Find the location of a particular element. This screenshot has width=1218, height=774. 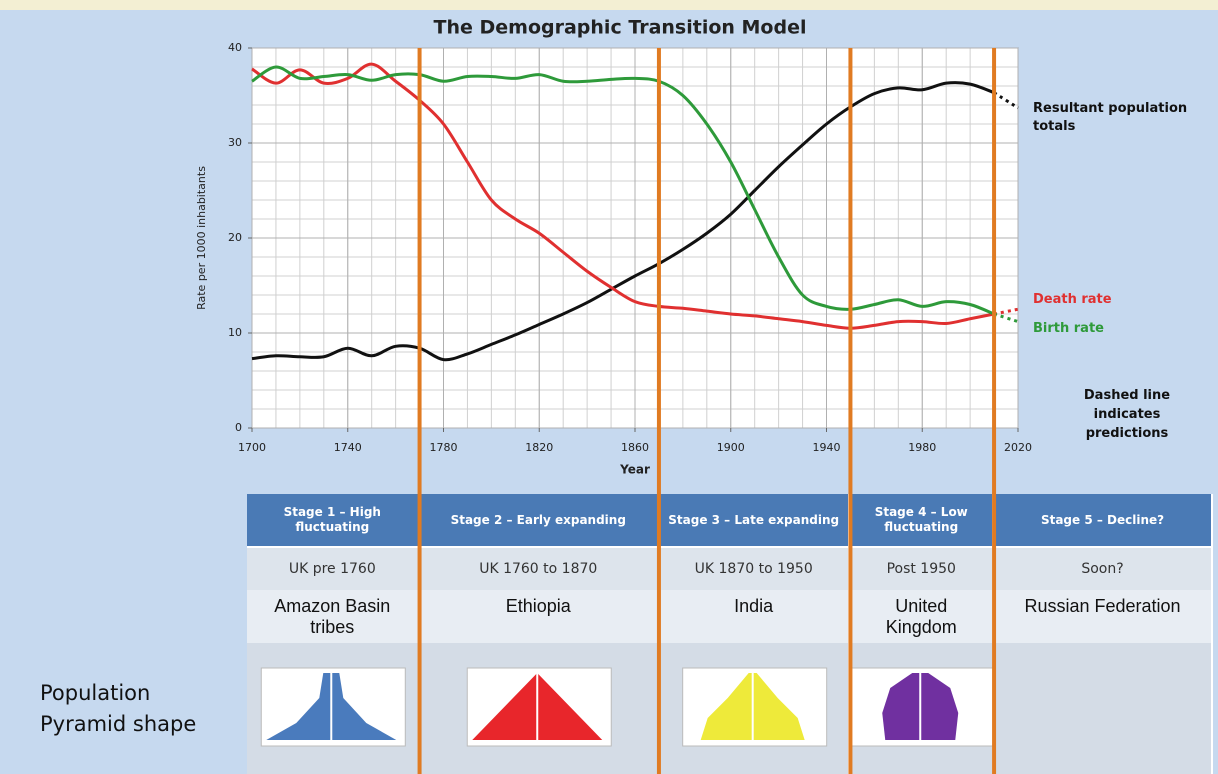

x-tick-label: 2020 is located at coordinates (1018, 447).